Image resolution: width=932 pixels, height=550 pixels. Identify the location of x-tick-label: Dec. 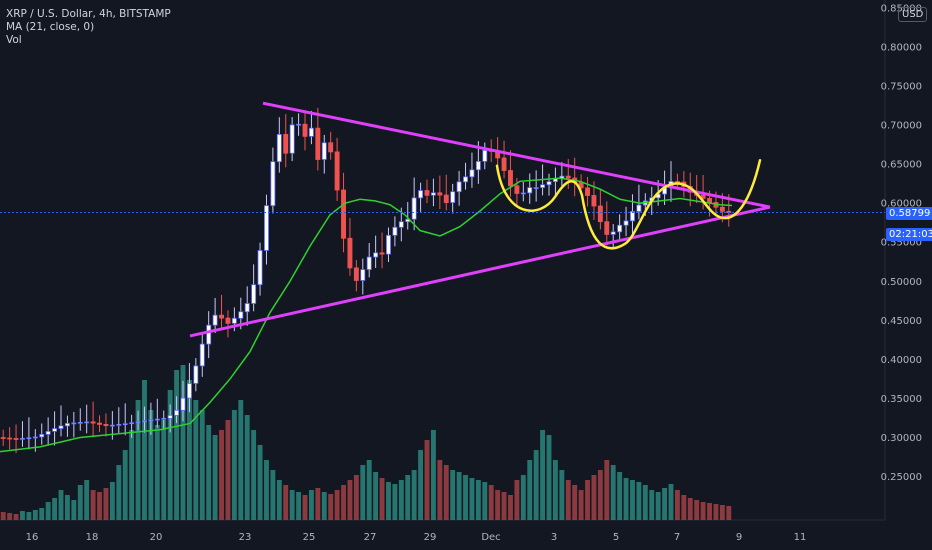
(490, 537).